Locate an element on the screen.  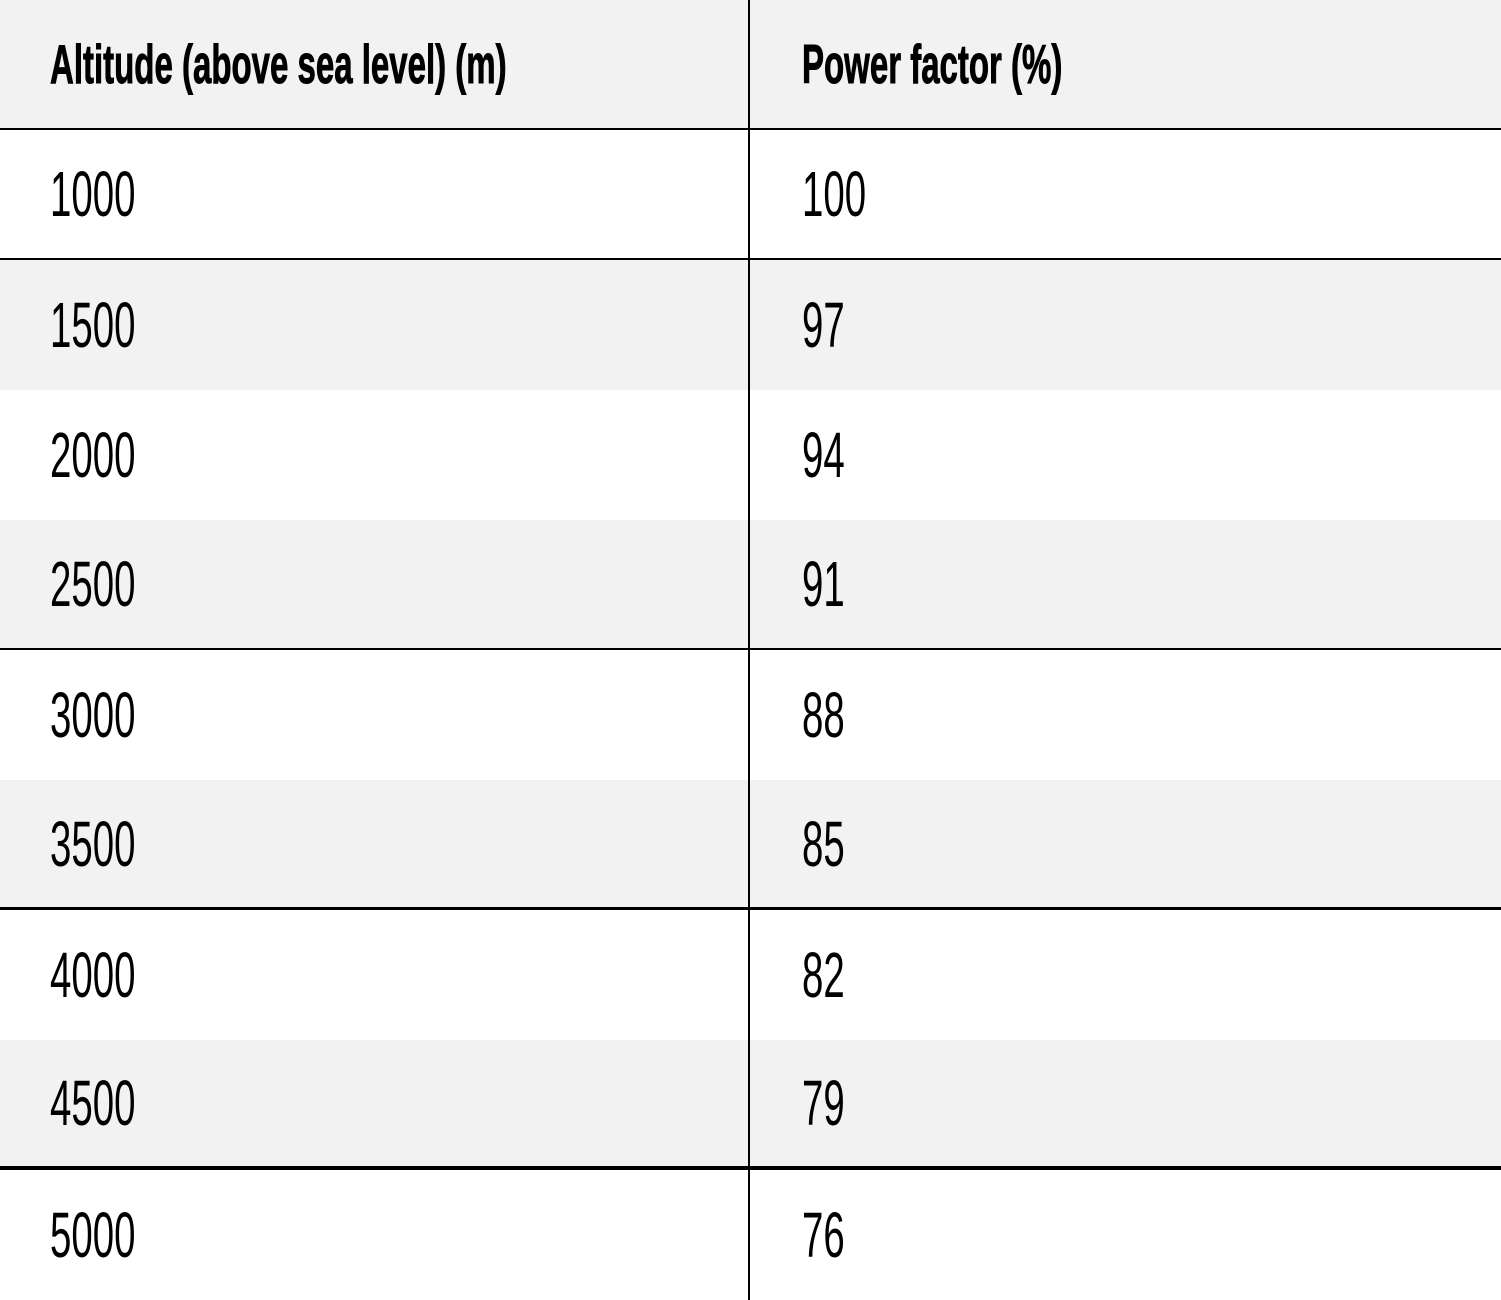
altitude-value: 1000 is located at coordinates (93, 194).